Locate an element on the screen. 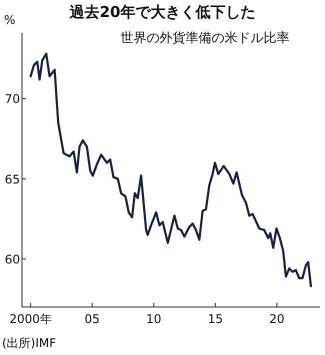 This screenshot has width=325, height=355. x-tick-label: 20 is located at coordinates (277, 319).